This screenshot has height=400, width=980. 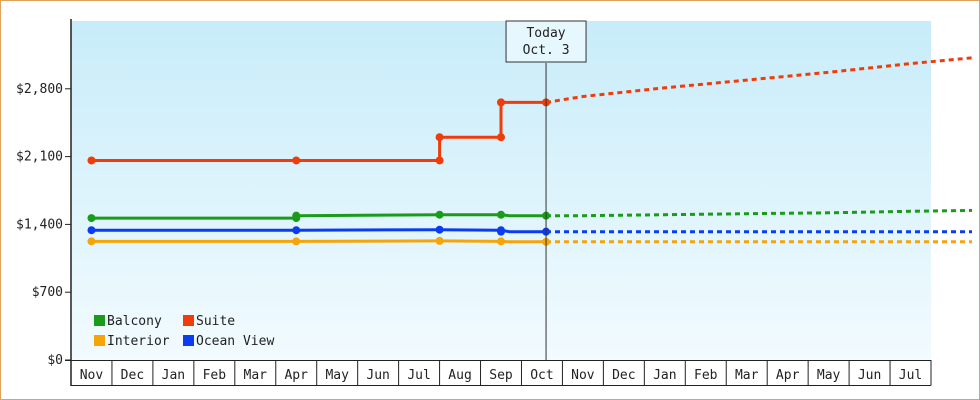 What do you see at coordinates (99, 320) in the screenshot?
I see `legend-swatch-balcony` at bounding box center [99, 320].